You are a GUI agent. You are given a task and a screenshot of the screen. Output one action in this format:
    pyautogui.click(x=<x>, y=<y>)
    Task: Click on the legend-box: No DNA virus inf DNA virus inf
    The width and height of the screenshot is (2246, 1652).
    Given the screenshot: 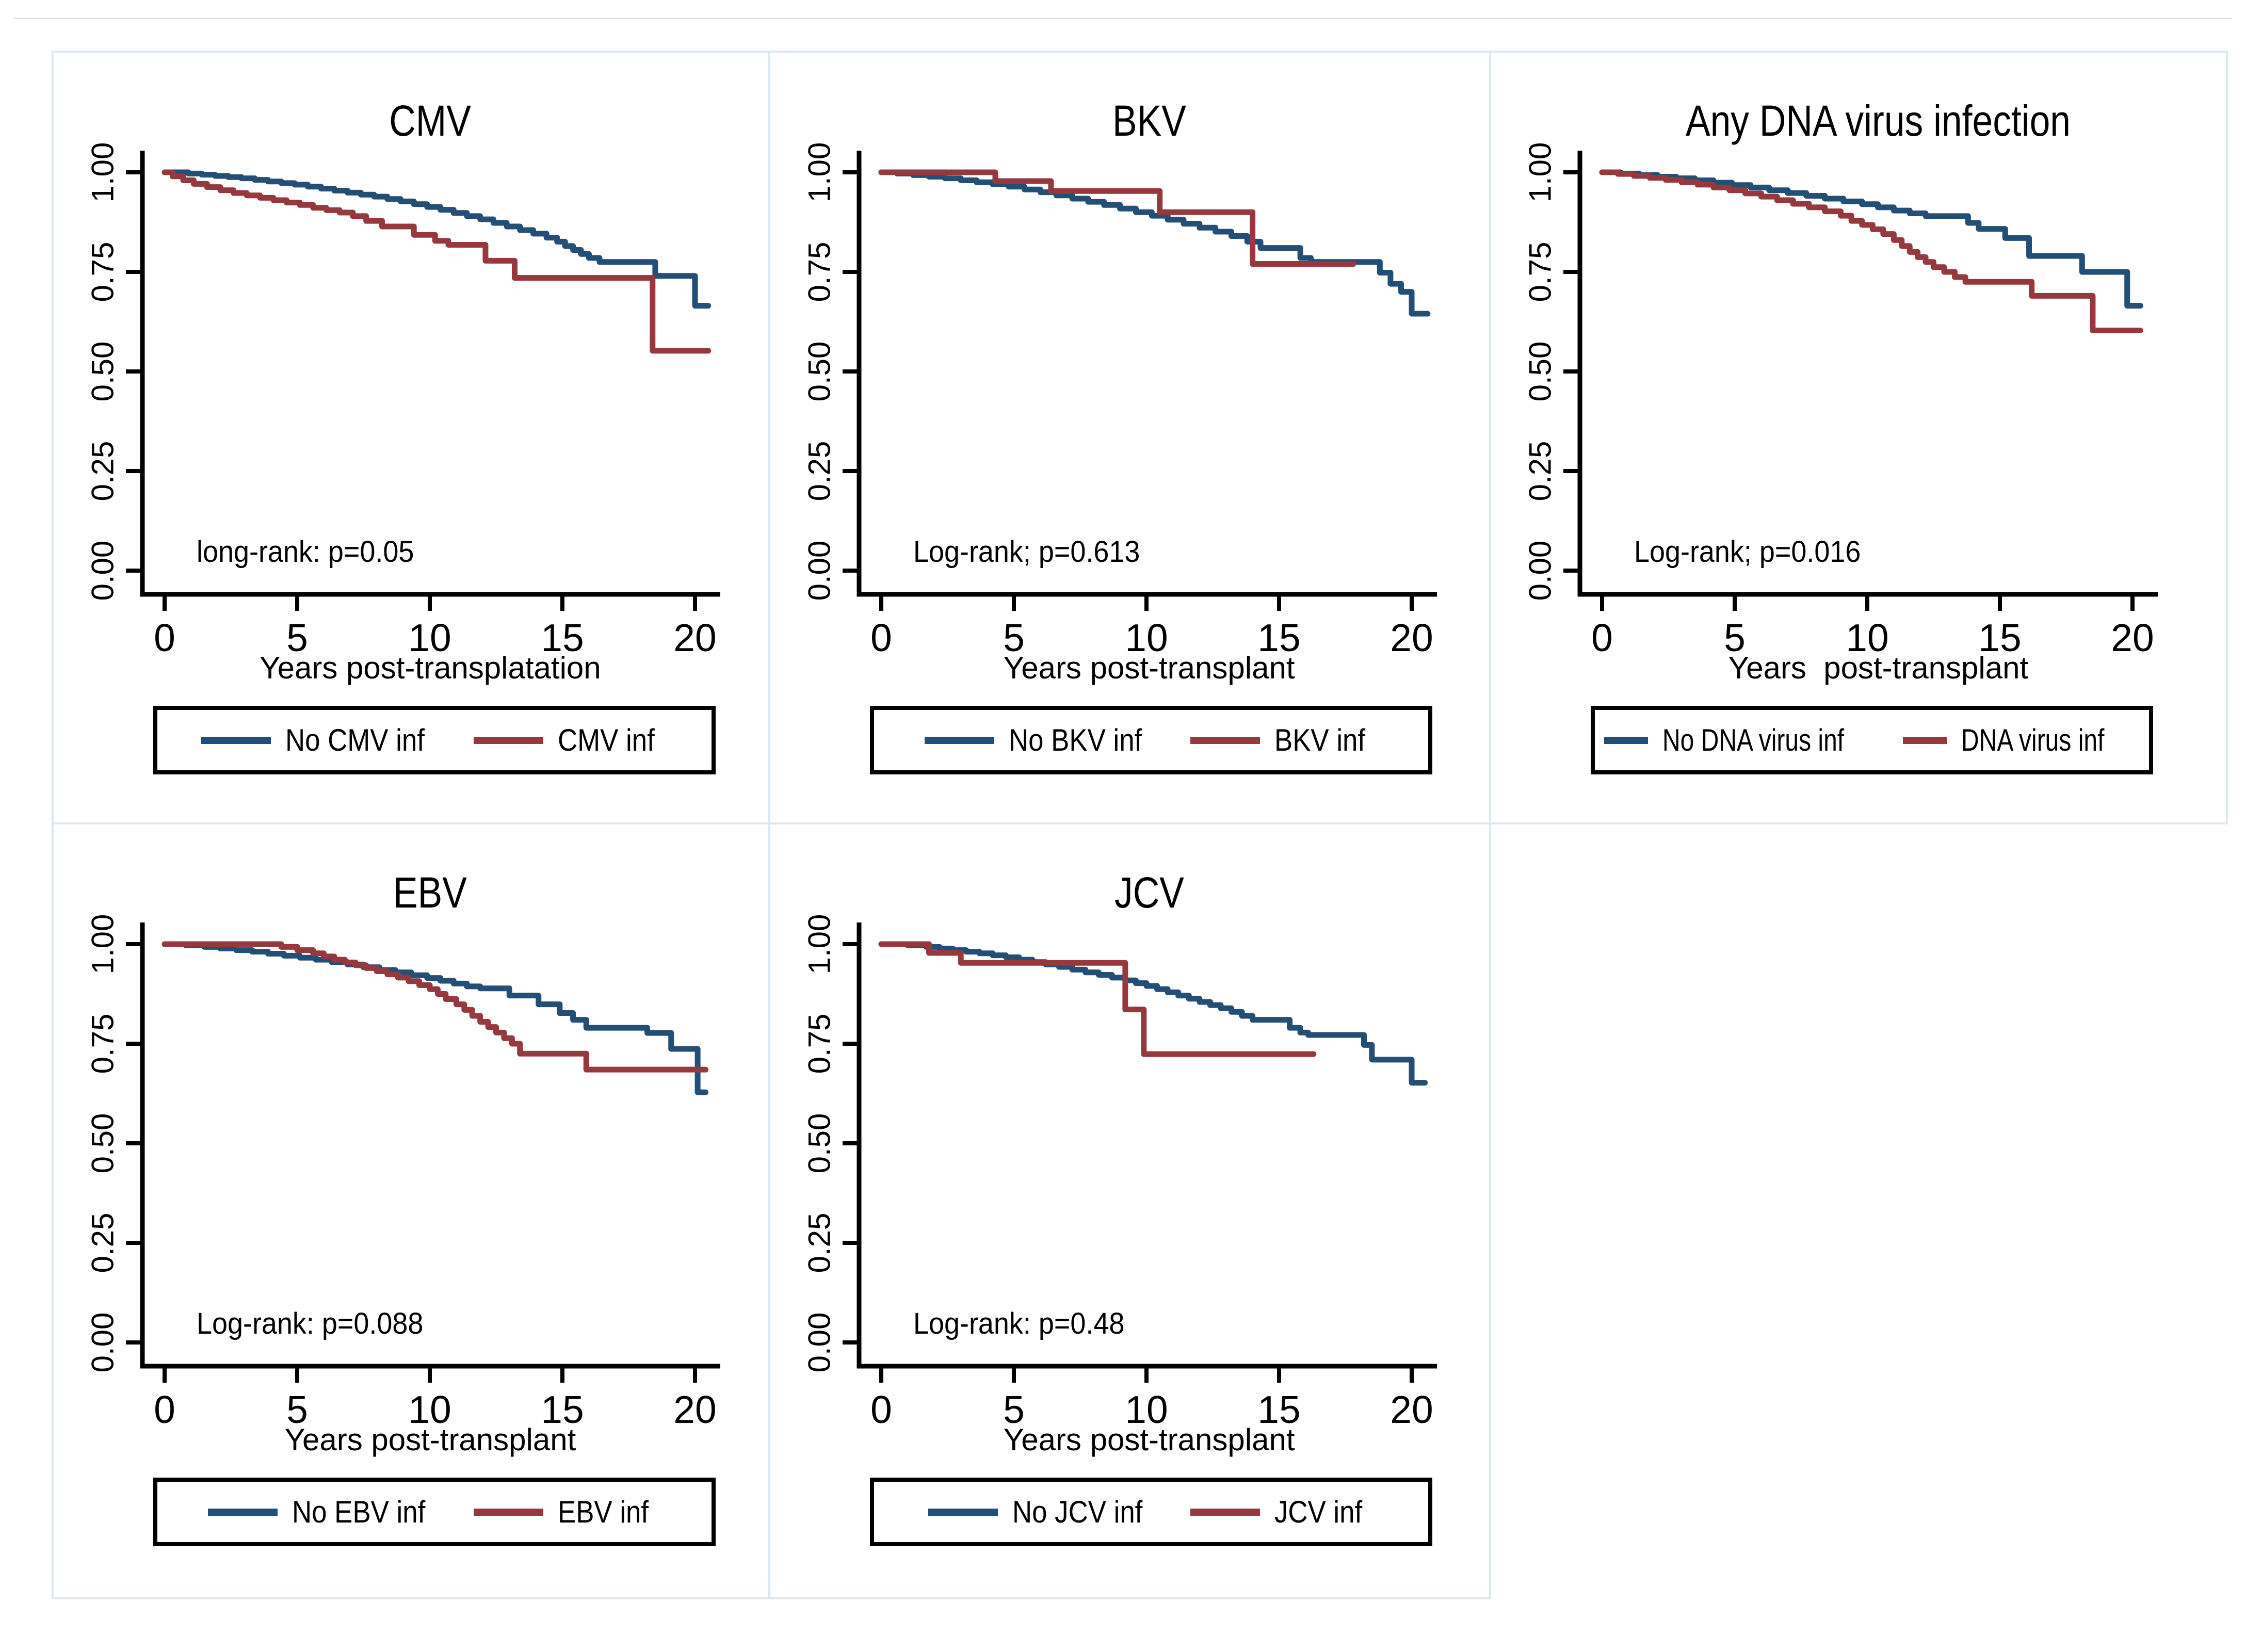 What is the action you would take?
    pyautogui.click(x=1872, y=740)
    